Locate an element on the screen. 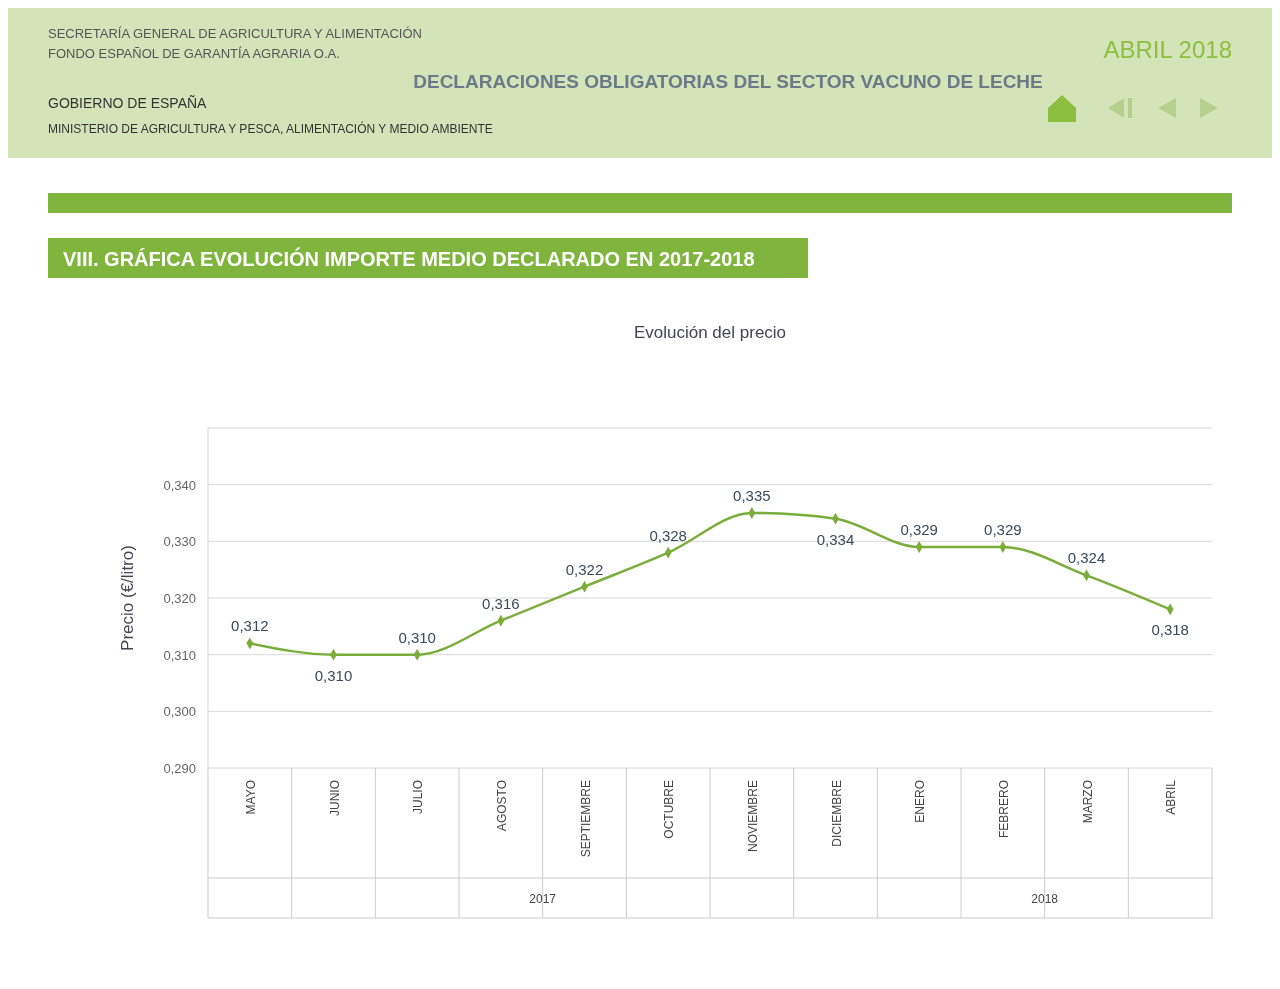  y-tick-label: 0,290 is located at coordinates (179, 768).